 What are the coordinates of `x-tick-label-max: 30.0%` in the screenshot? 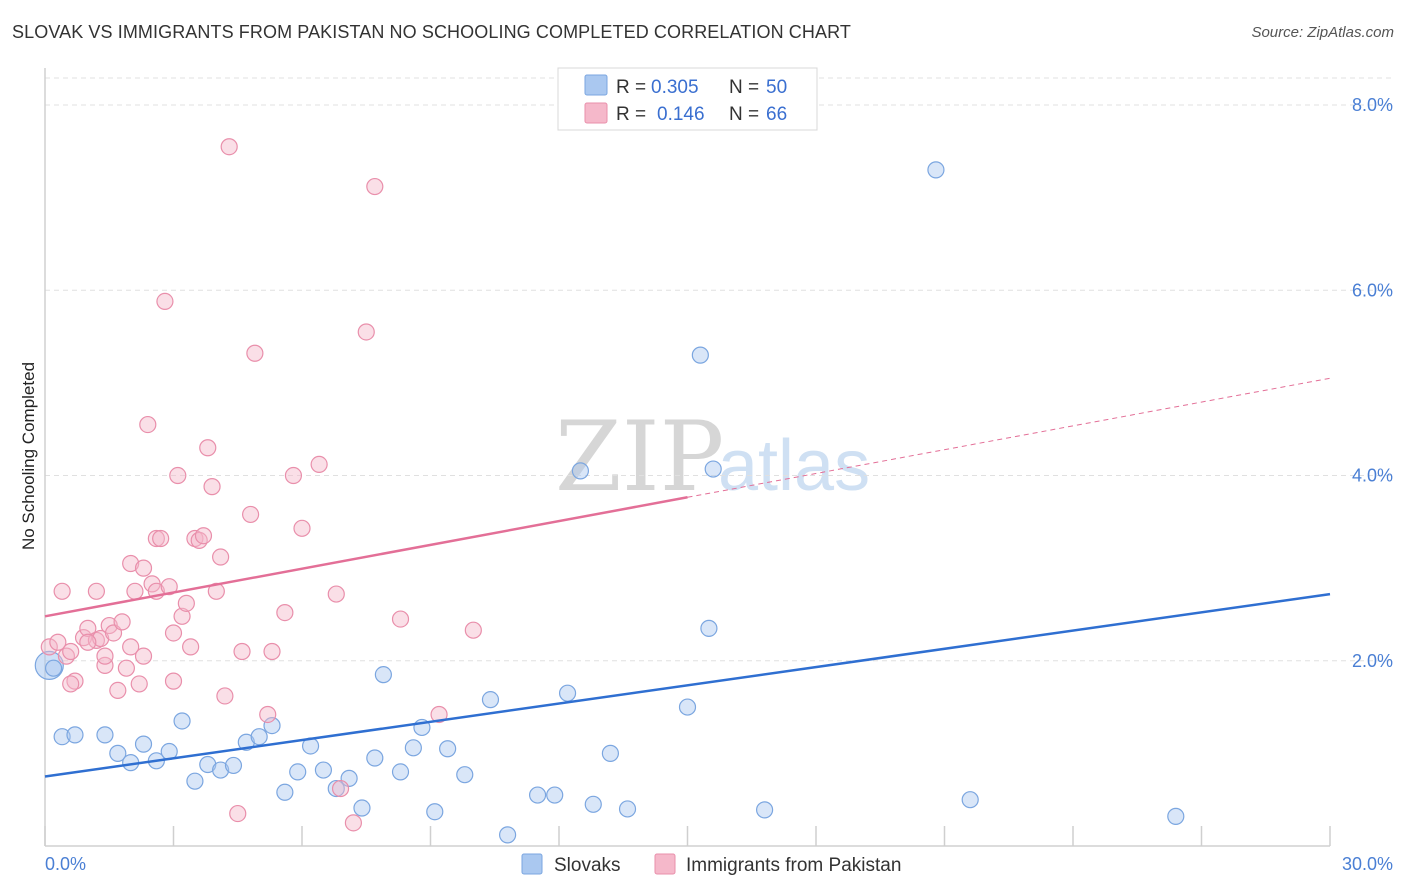 It's located at (1367, 864).